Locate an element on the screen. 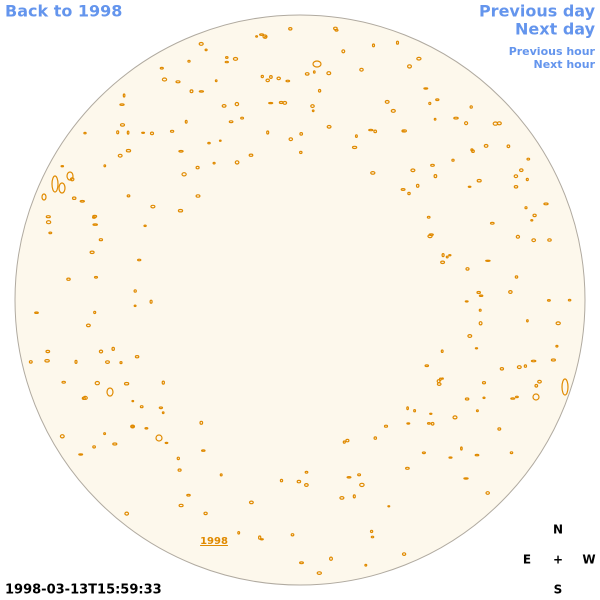  next-day-link: Next day is located at coordinates (555, 29).